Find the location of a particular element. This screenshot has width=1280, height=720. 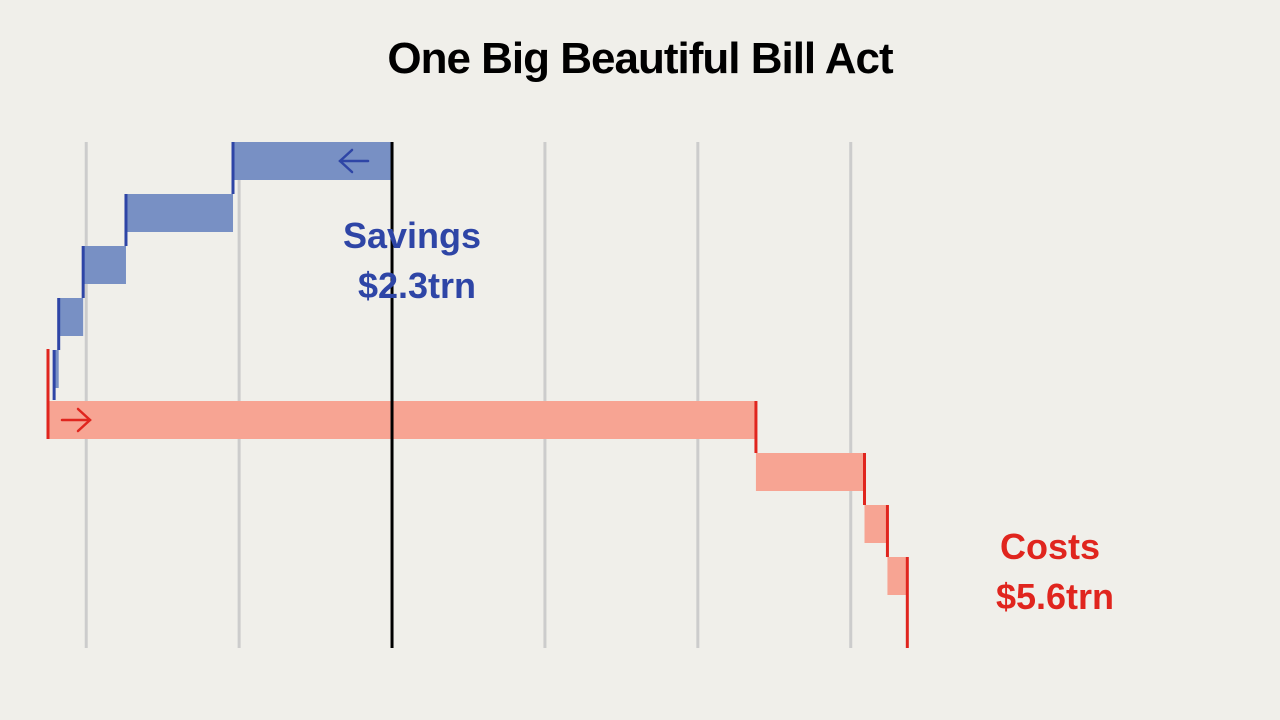

savings-callout-value: $2.3trn is located at coordinates (417, 285).